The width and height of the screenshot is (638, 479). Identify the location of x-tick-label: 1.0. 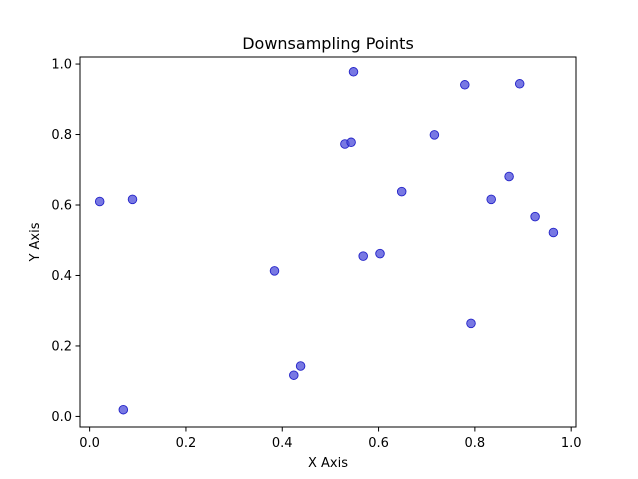
(571, 443).